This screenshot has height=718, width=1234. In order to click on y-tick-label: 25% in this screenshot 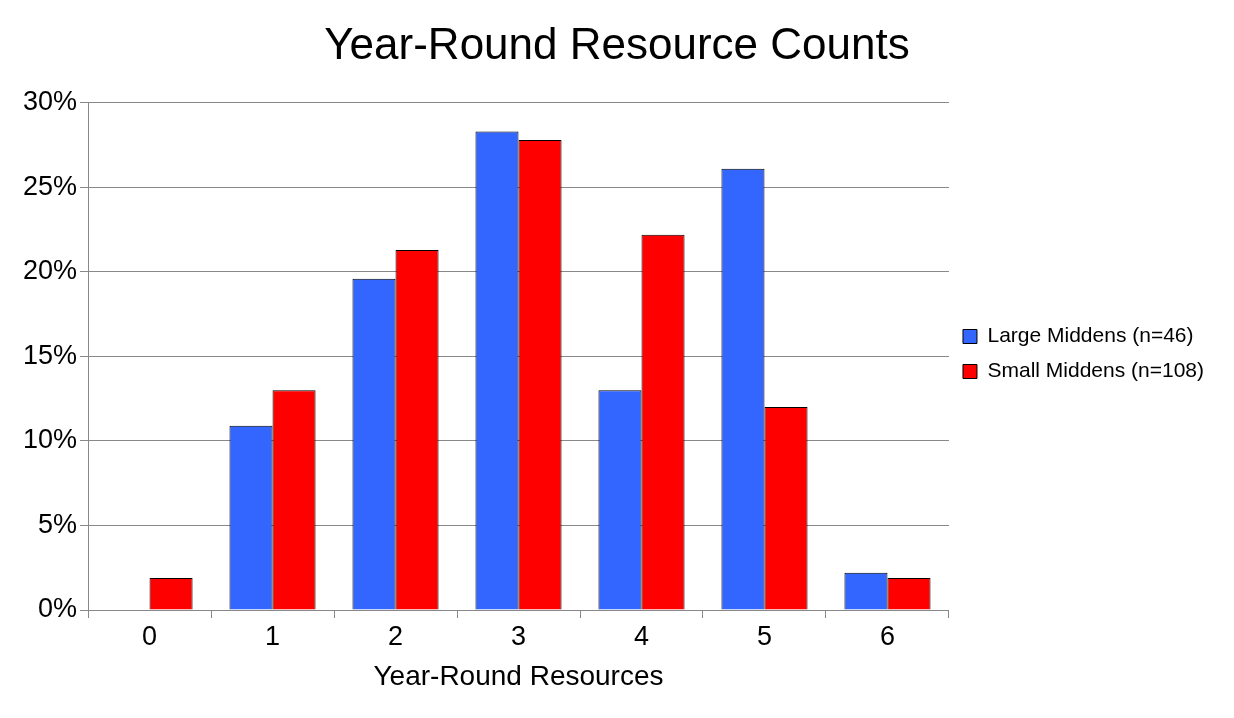, I will do `click(50, 185)`.